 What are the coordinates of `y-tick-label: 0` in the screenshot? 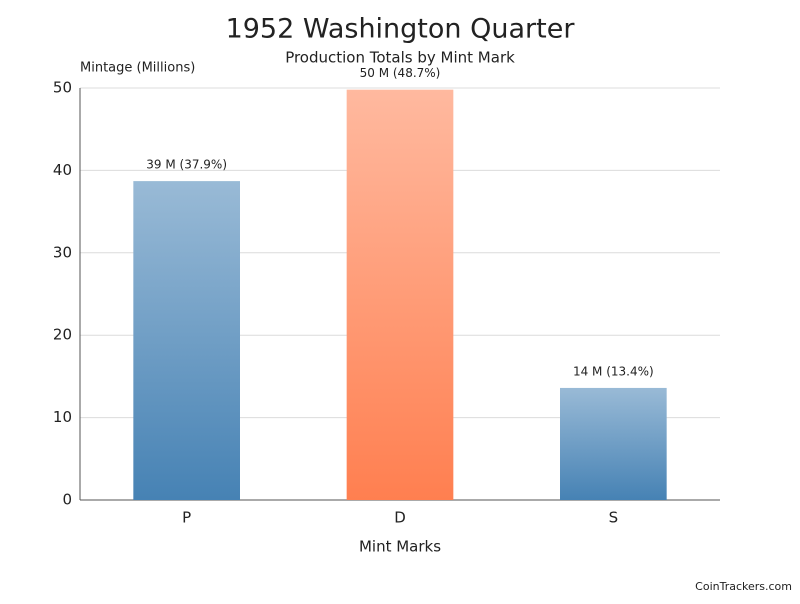 It's located at (67, 500).